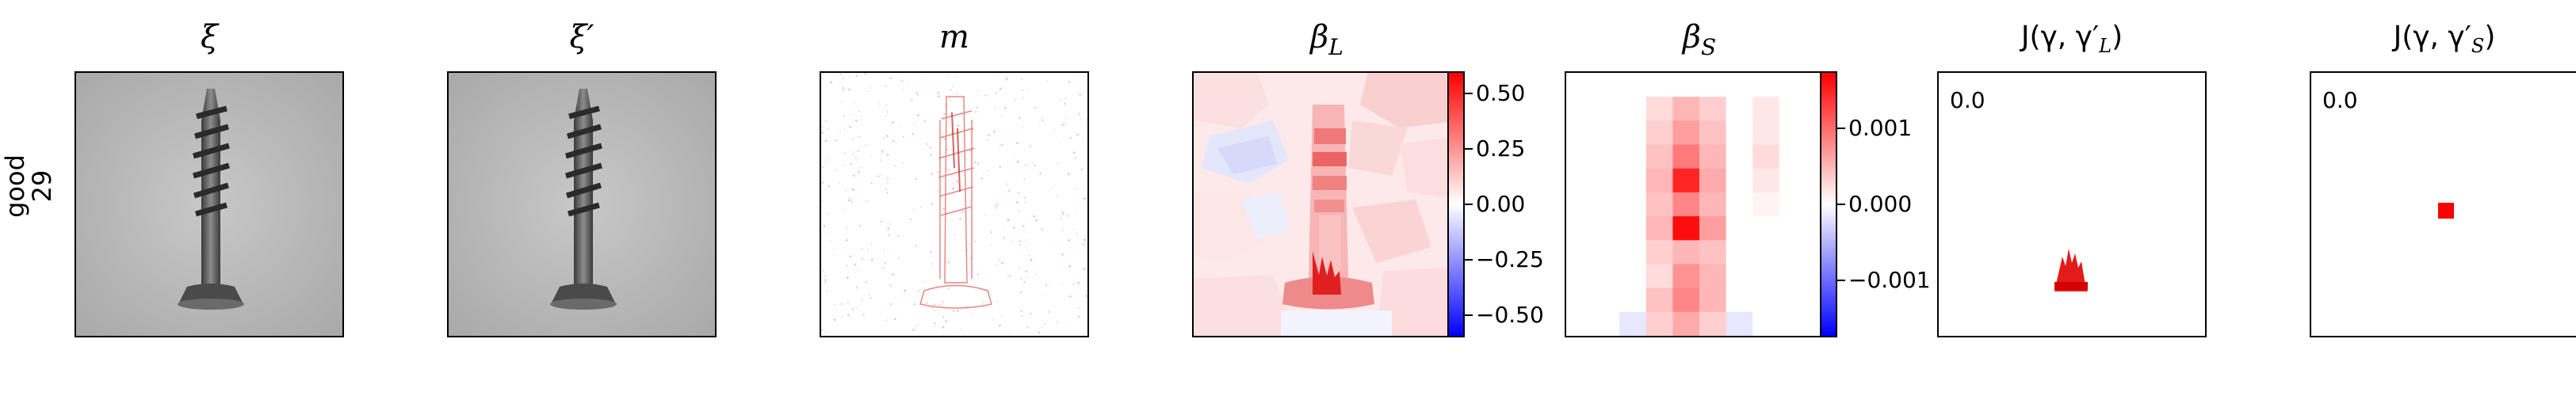 This screenshot has height=396, width=2576. Describe the element at coordinates (1841, 204) in the screenshot. I see `colorbar-beta-s-tickmark` at that location.